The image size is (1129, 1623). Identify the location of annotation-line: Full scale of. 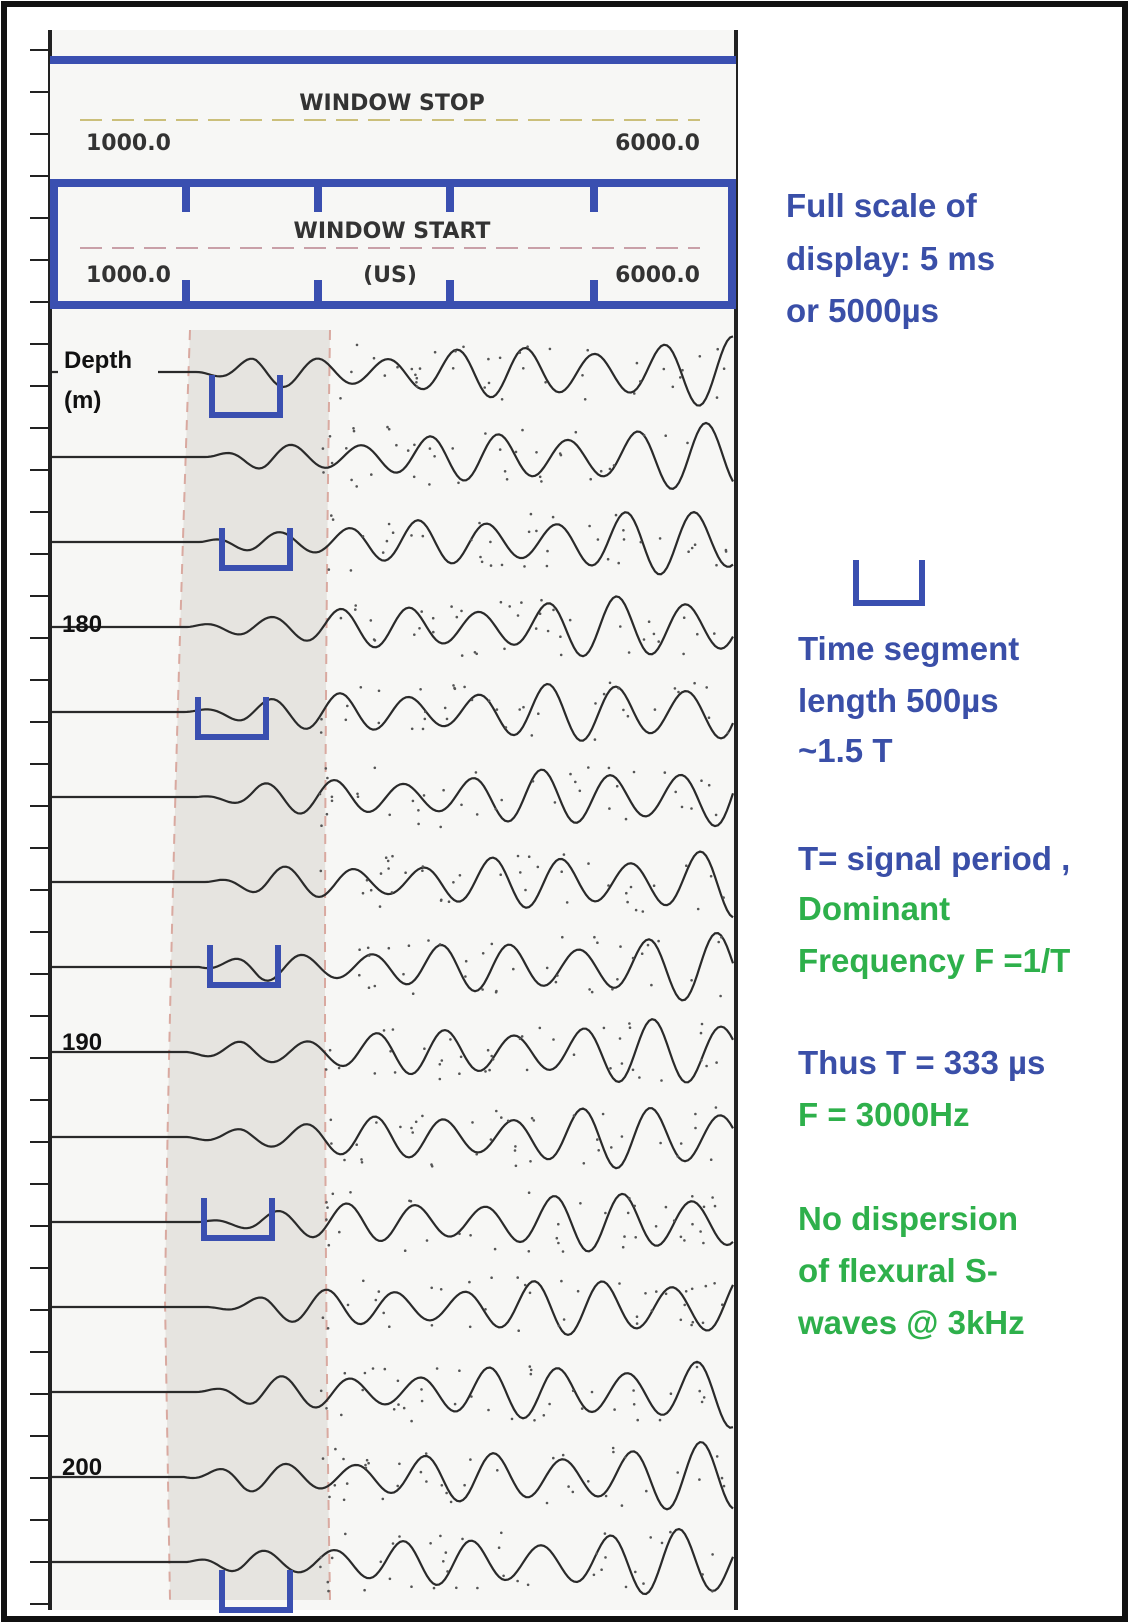
(882, 205).